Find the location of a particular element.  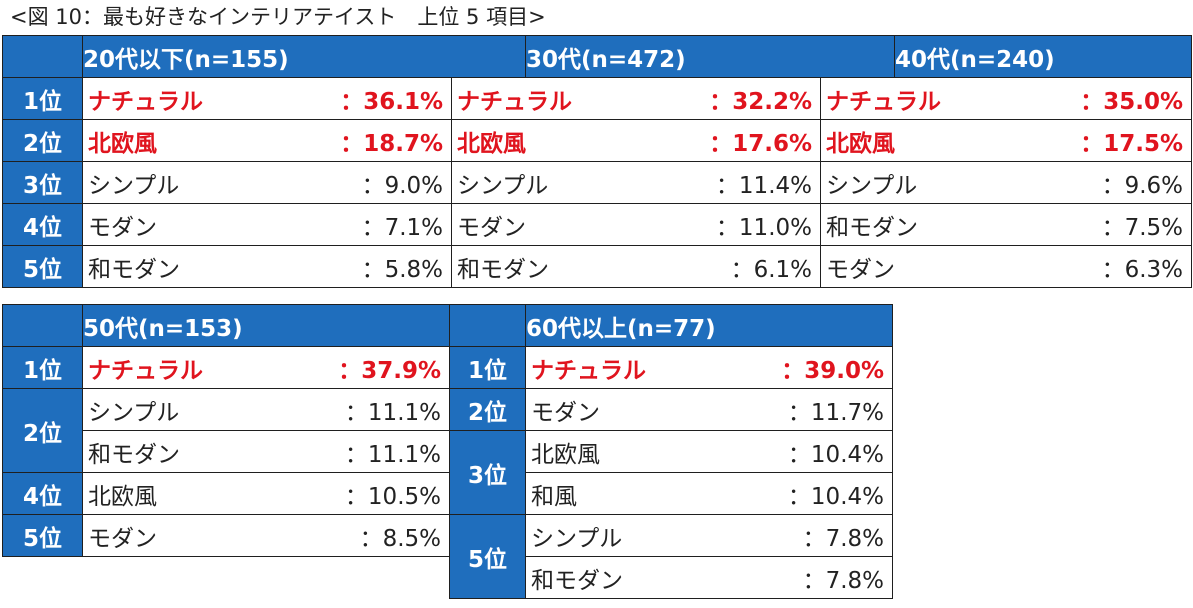

table-row: 5位 モダン ：8.5% is located at coordinates (226, 535).